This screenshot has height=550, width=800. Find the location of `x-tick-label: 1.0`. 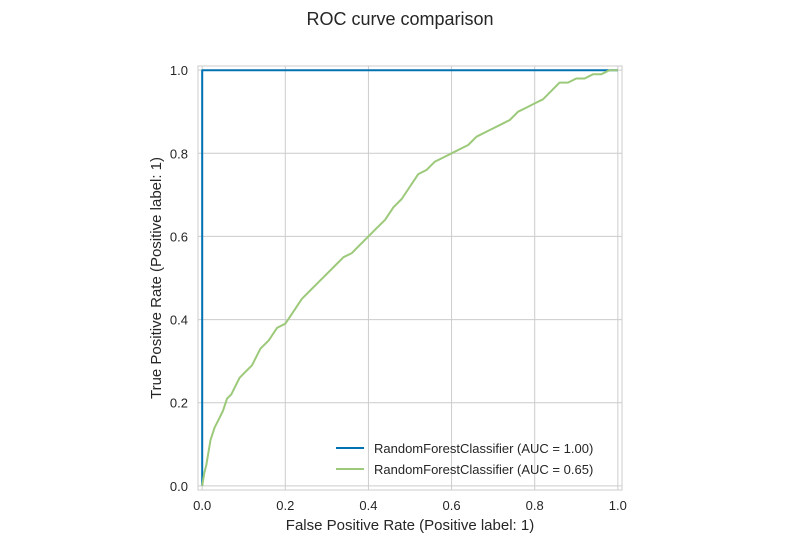

x-tick-label: 1.0 is located at coordinates (618, 505).